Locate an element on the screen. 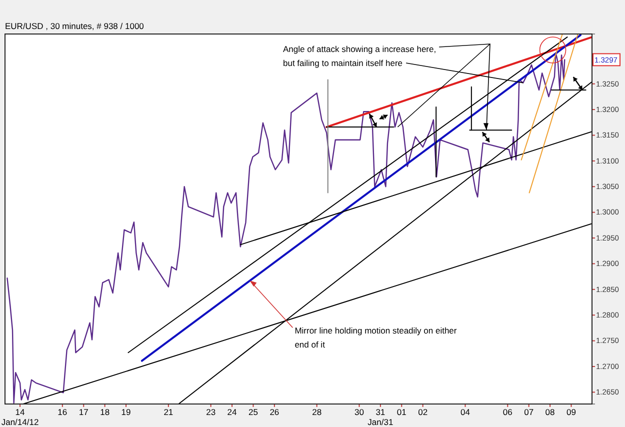 This screenshot has height=427, width=625. x-tick-label: 16 is located at coordinates (63, 412).